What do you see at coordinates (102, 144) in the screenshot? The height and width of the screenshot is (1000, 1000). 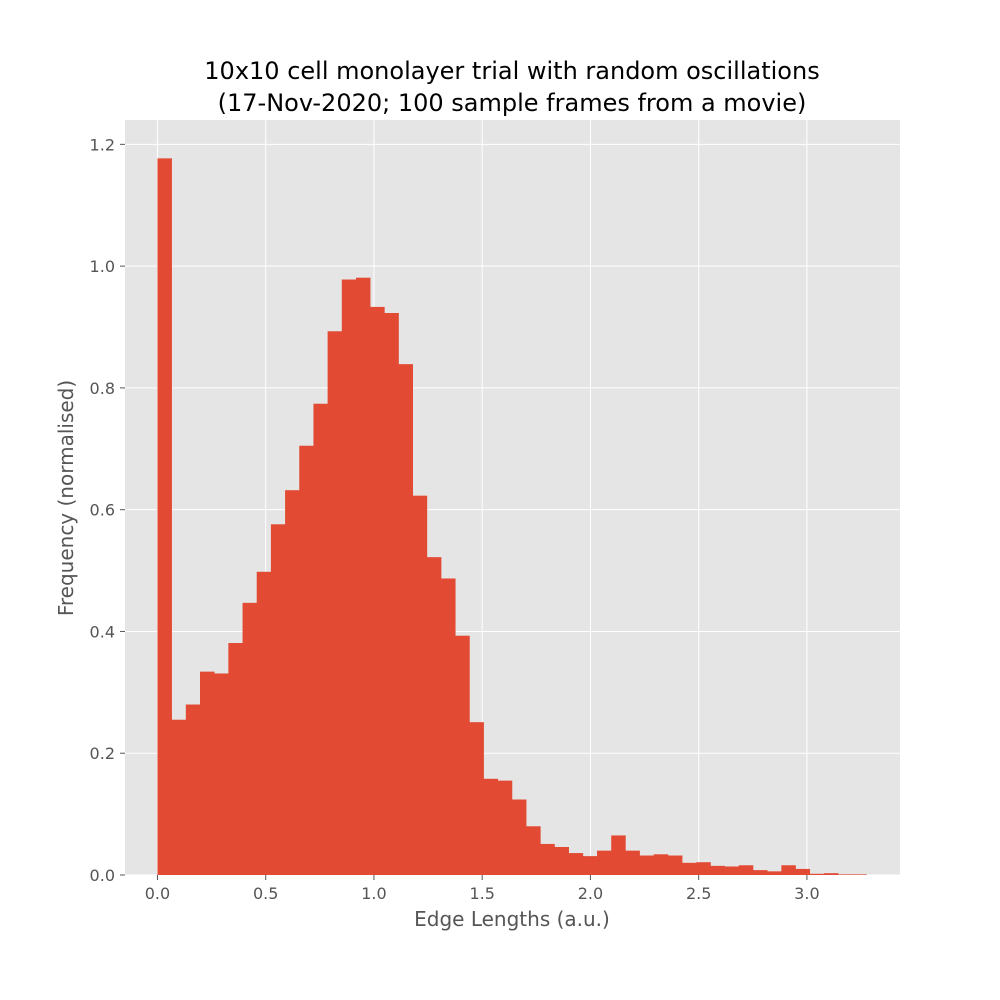 I see `y-tick-label: 1.2` at bounding box center [102, 144].